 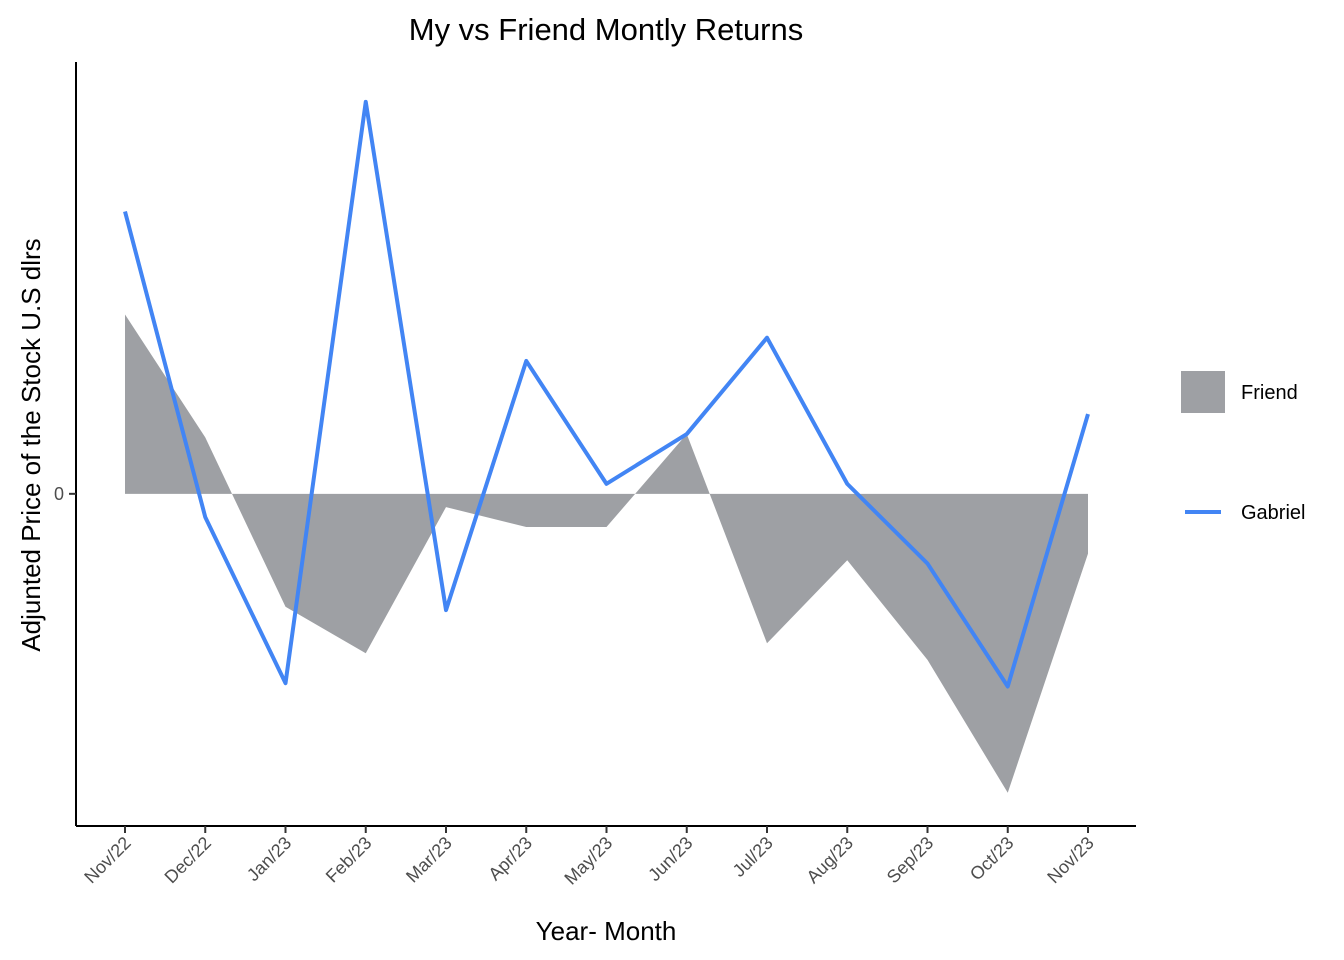 I want to click on x-tick-label: Mar/23, so click(x=429, y=860).